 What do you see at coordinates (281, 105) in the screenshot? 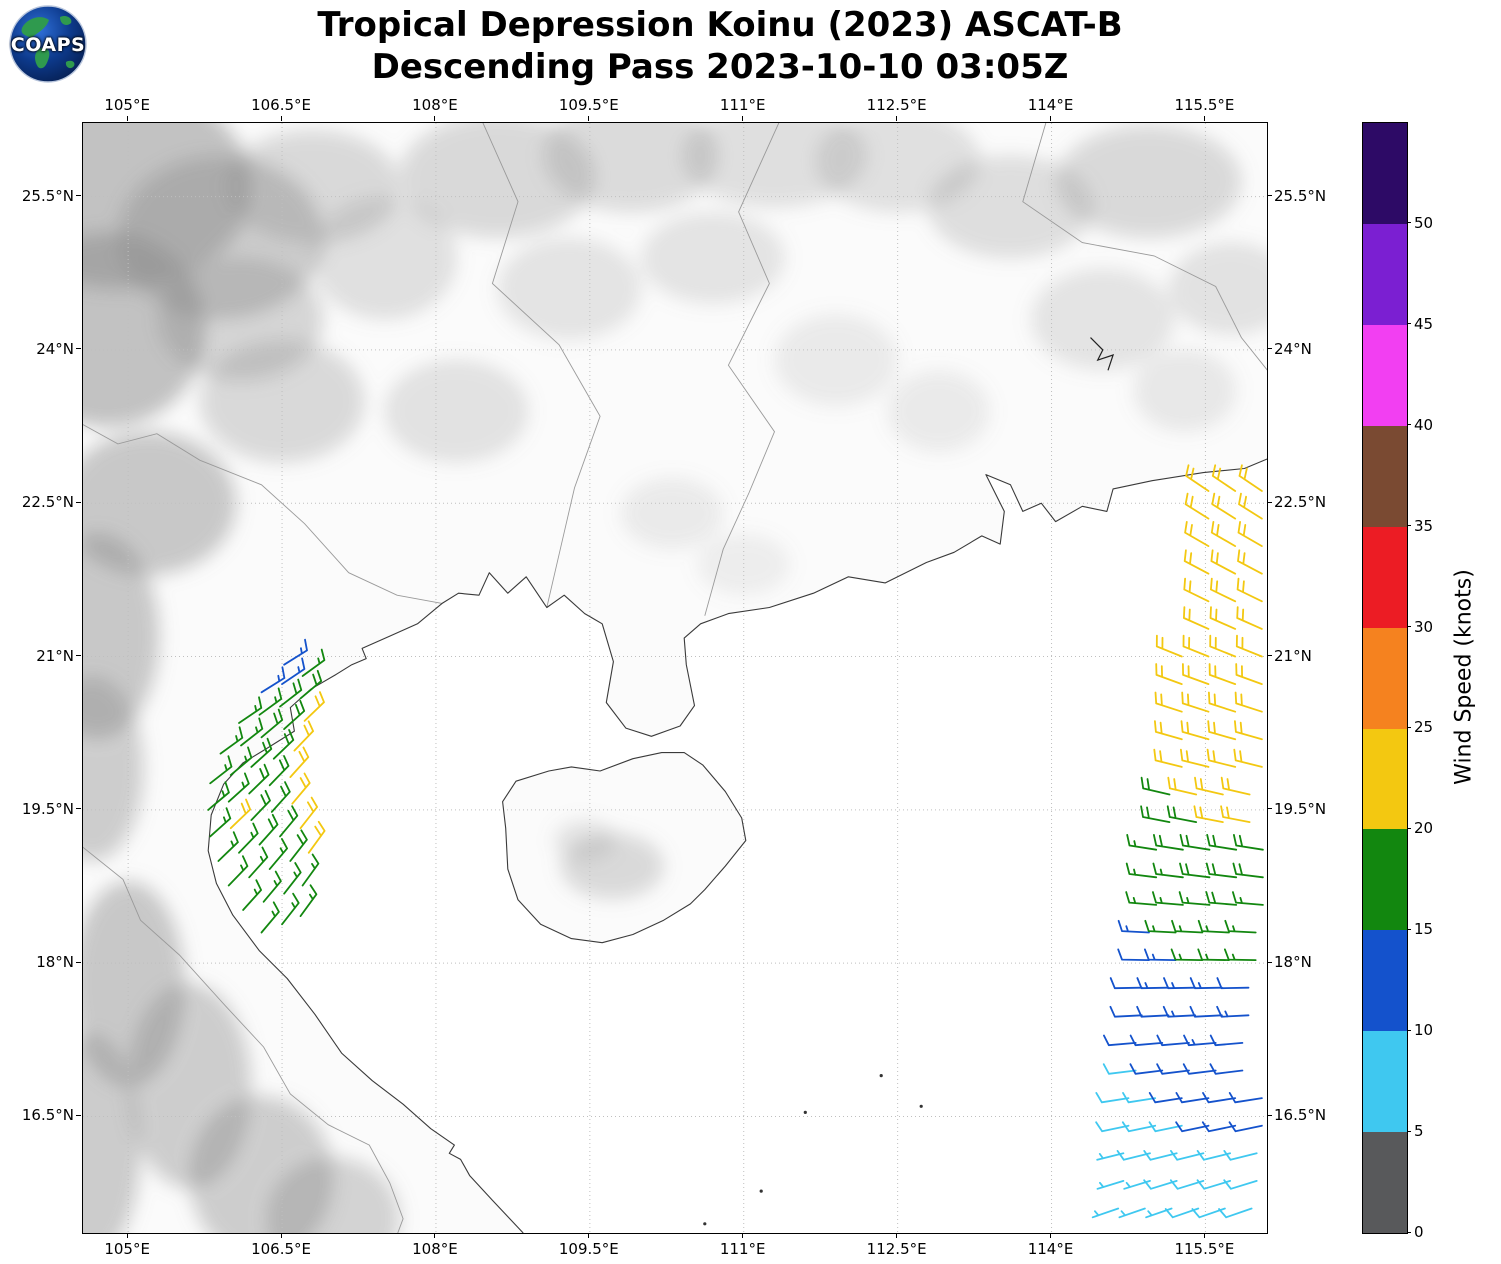
I see `x-tick-label-top: 106.5°E` at bounding box center [281, 105].